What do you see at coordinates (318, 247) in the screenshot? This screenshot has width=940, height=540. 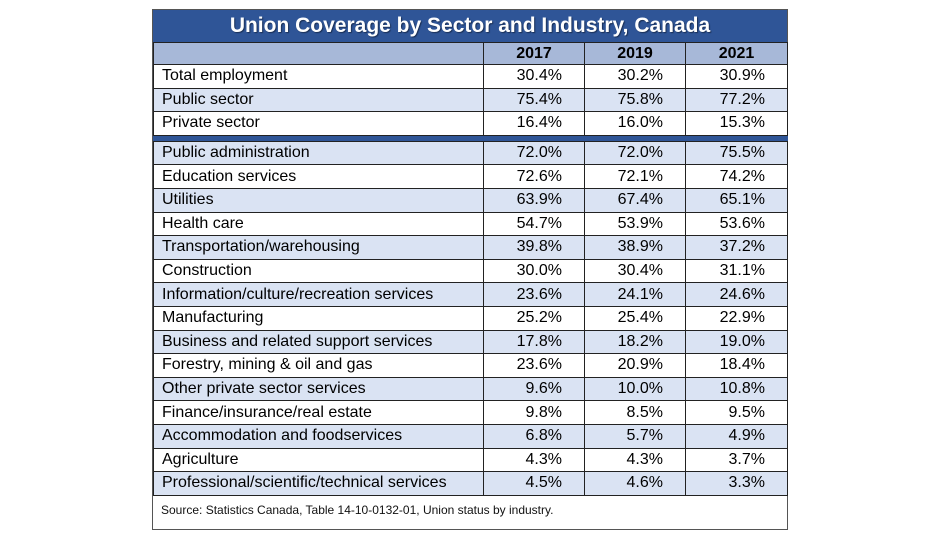 I see `row-label: Transportation/warehousing` at bounding box center [318, 247].